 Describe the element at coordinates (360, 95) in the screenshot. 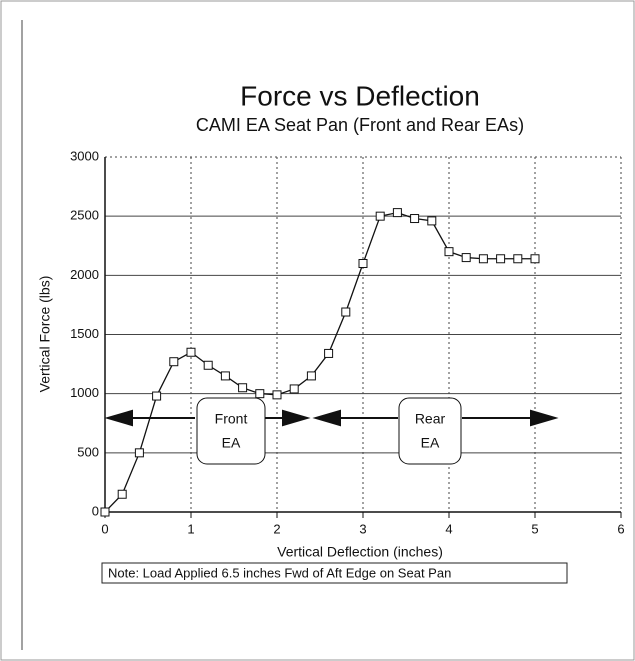

I see `chart-title: Force vs Deflection` at that location.